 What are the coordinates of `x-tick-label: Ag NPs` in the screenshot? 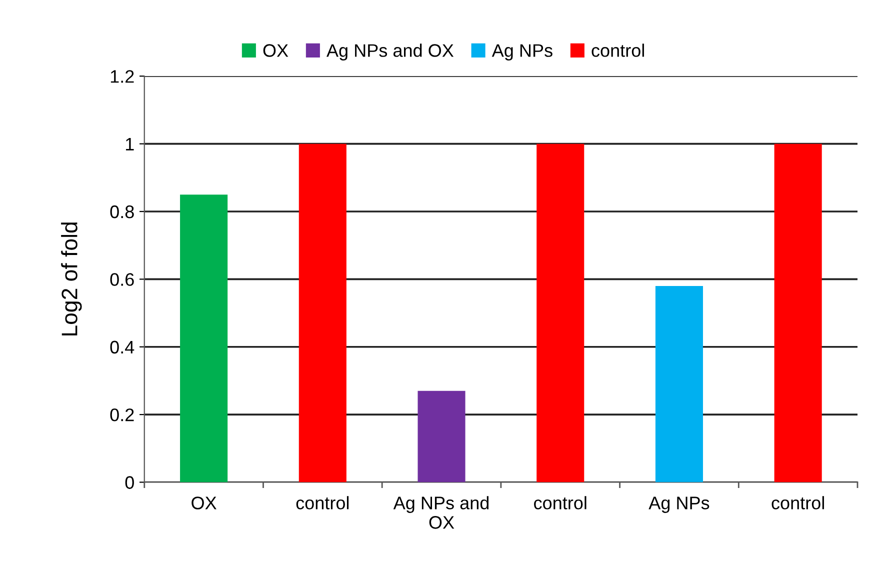 It's located at (679, 504).